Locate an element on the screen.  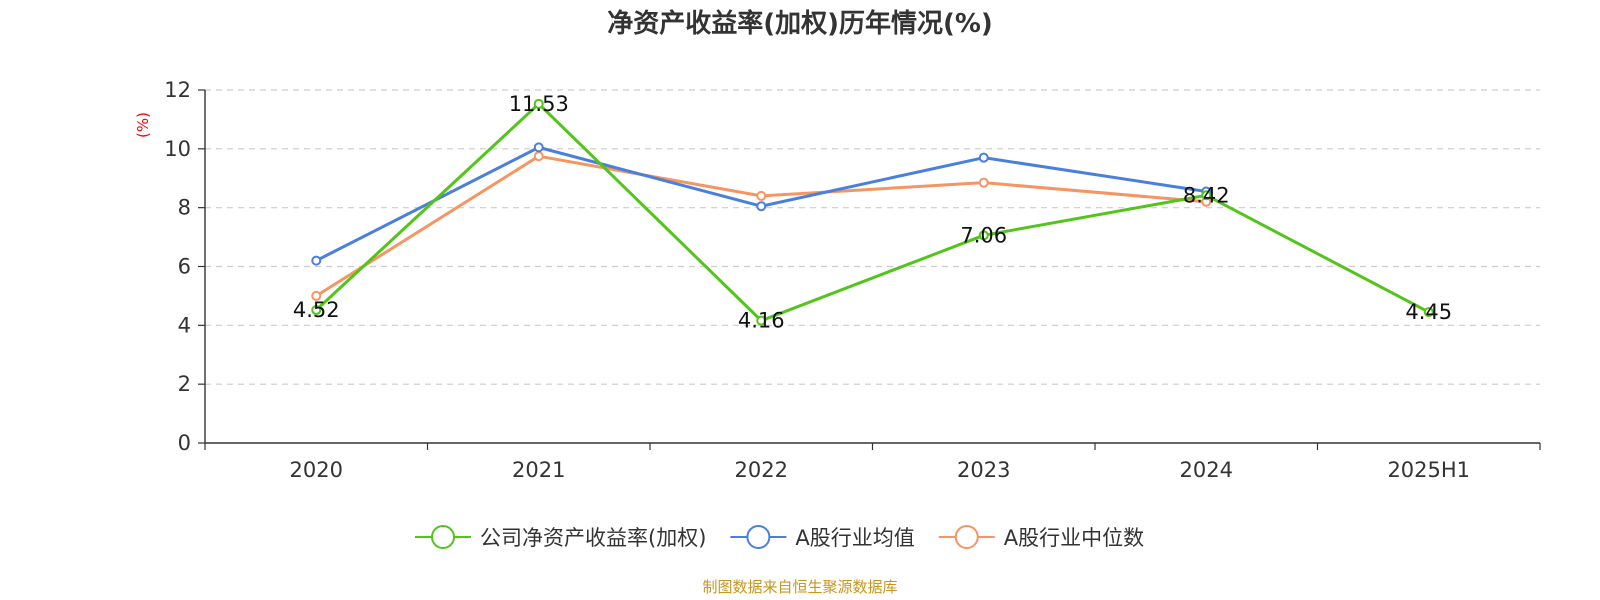
legend-item: A股行业中位数 is located at coordinates (1041, 537).